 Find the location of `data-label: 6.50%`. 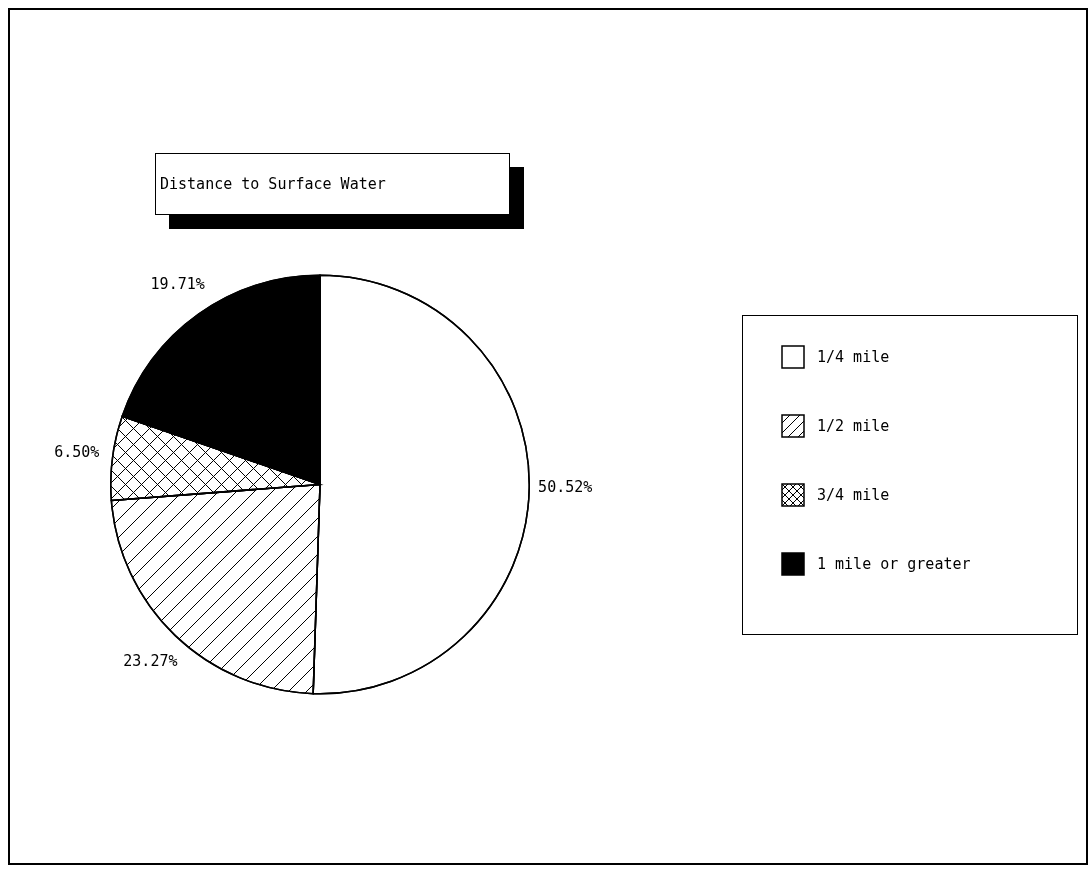

data-label: 6.50% is located at coordinates (77, 452).